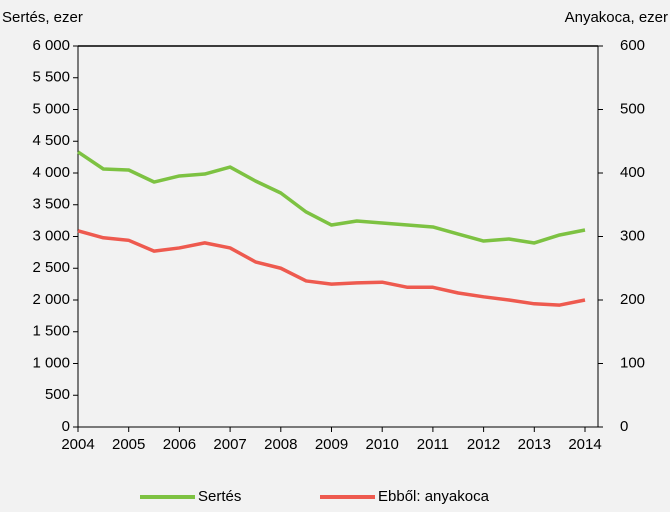 The height and width of the screenshot is (512, 670). Describe the element at coordinates (51, 331) in the screenshot. I see `y-tick-label: 1 500` at that location.